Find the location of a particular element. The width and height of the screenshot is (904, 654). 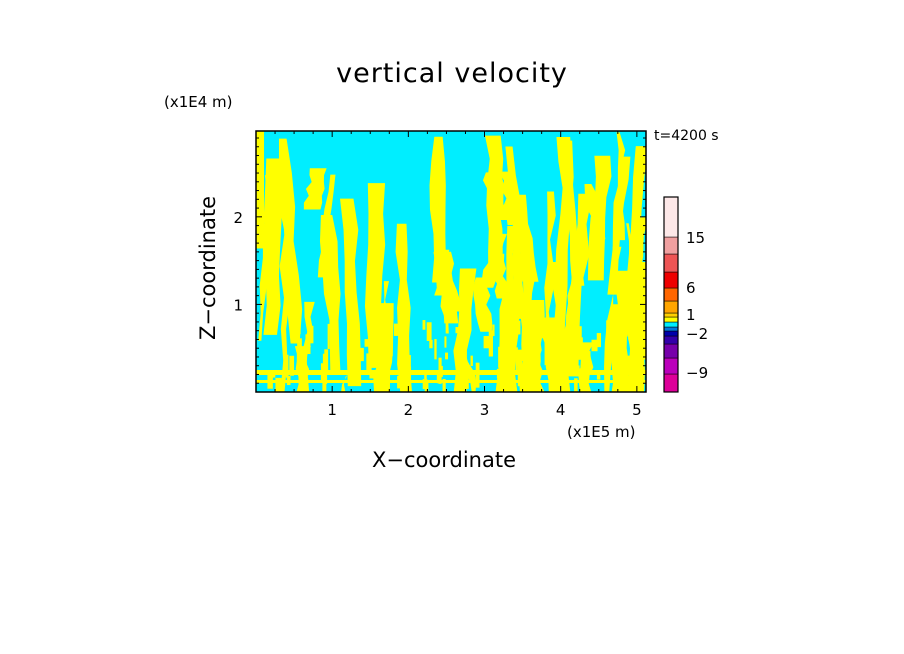

chart-title: vertical velocity is located at coordinates (452, 73).